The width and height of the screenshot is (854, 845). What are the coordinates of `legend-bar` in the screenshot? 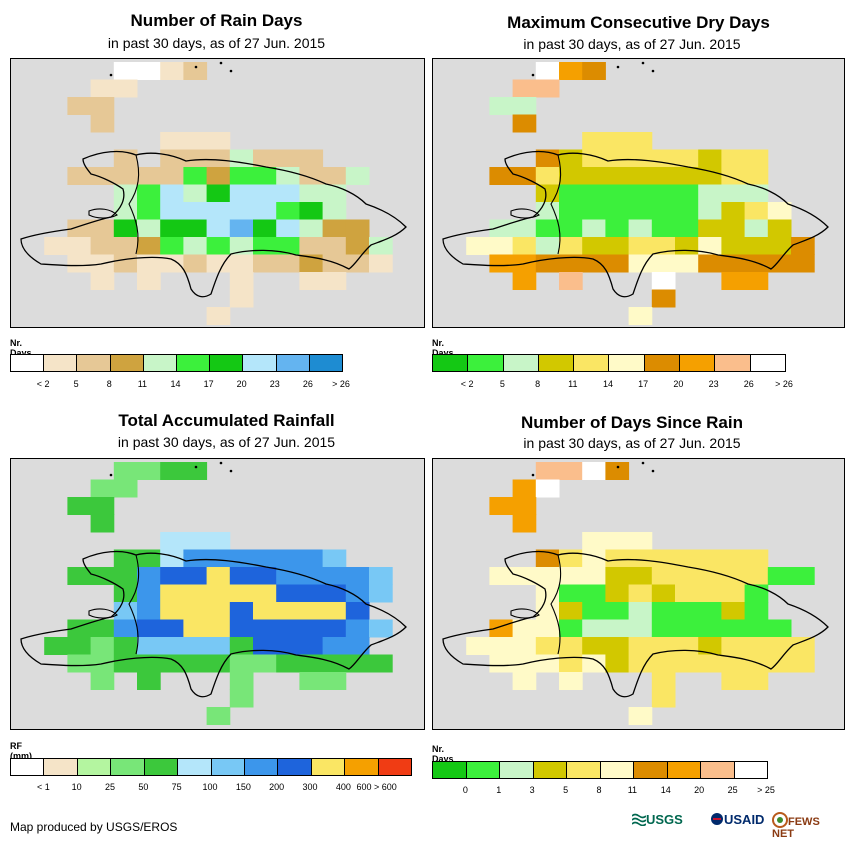 It's located at (211, 767).